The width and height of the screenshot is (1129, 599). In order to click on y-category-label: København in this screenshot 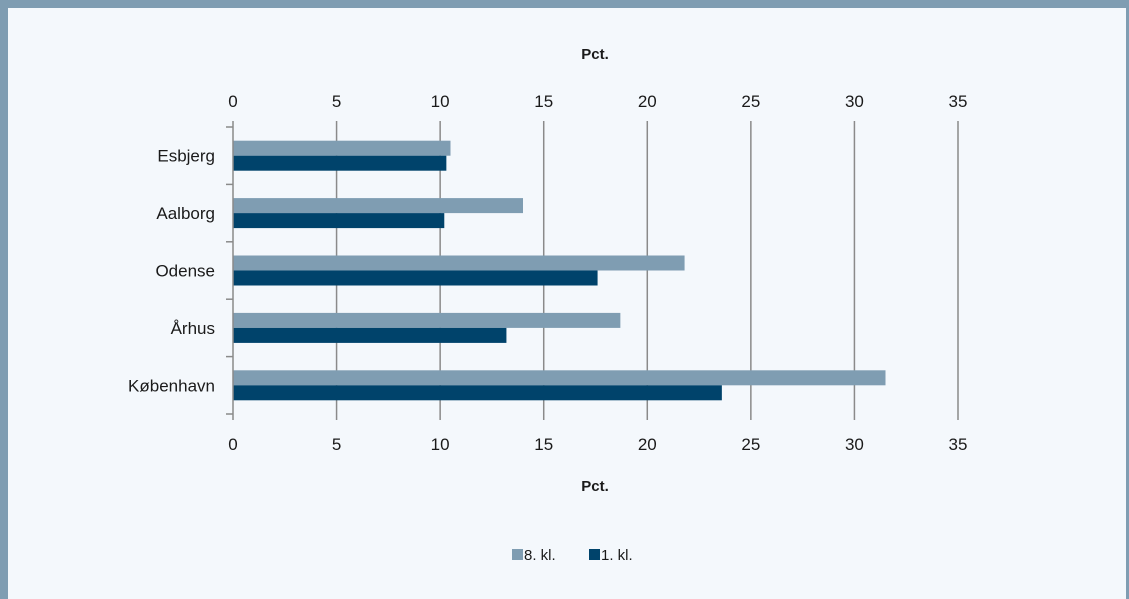, I will do `click(171, 385)`.